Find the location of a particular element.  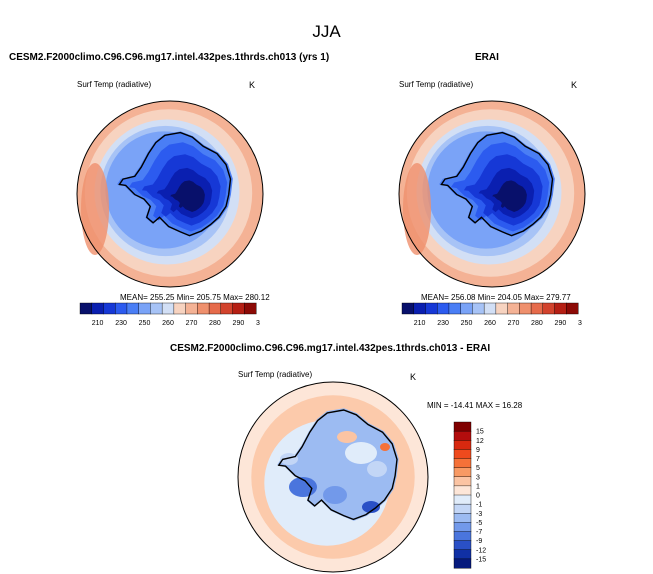

colorbar-2-tick-2: 9 is located at coordinates (478, 450).